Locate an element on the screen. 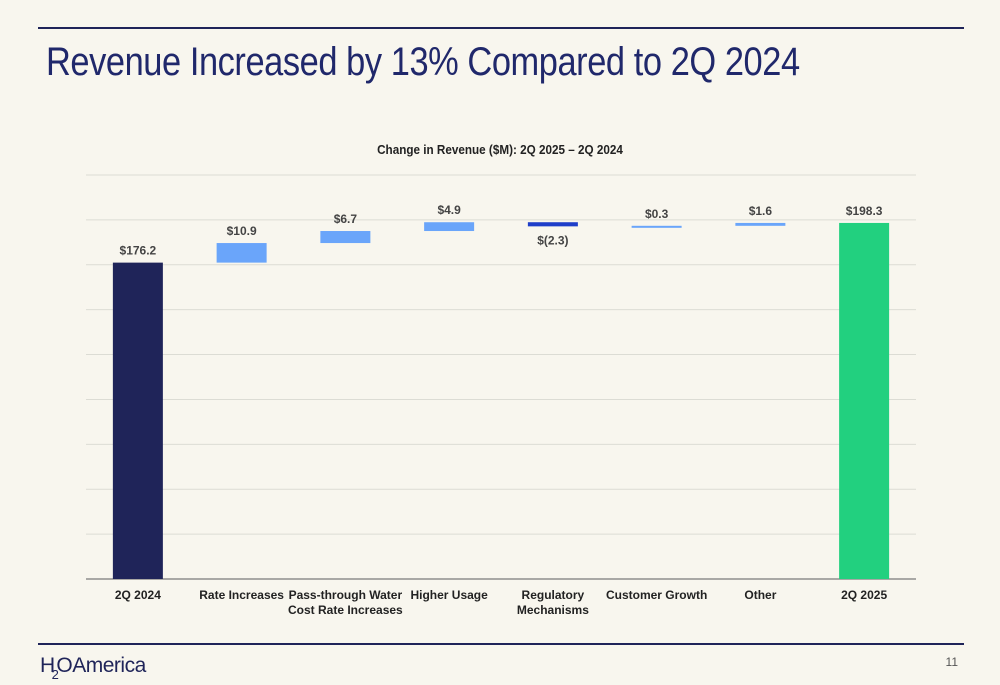  h2o-mark: H2O is located at coordinates (56, 668).